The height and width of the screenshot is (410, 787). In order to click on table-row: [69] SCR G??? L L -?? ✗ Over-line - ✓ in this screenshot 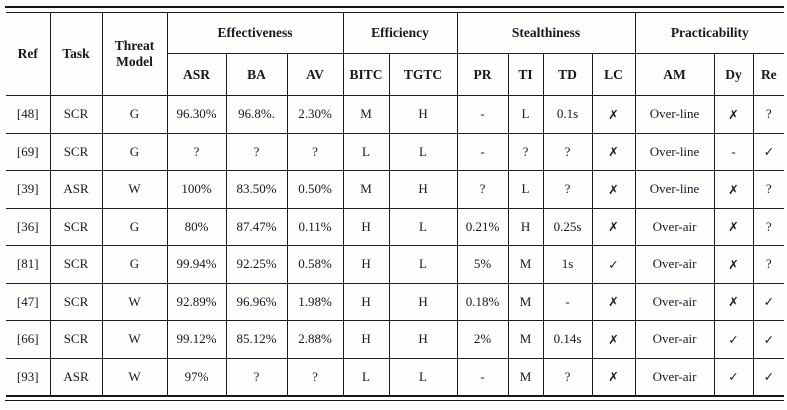, I will do `click(395, 151)`.